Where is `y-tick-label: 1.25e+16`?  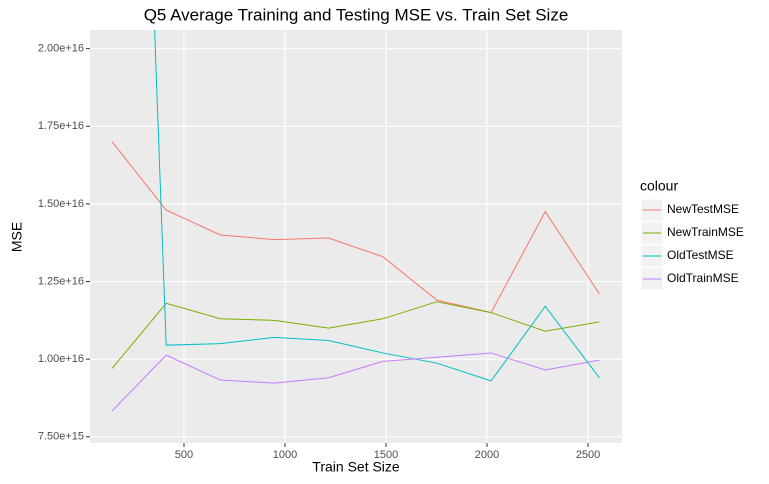
y-tick-label: 1.25e+16 is located at coordinates (61, 281).